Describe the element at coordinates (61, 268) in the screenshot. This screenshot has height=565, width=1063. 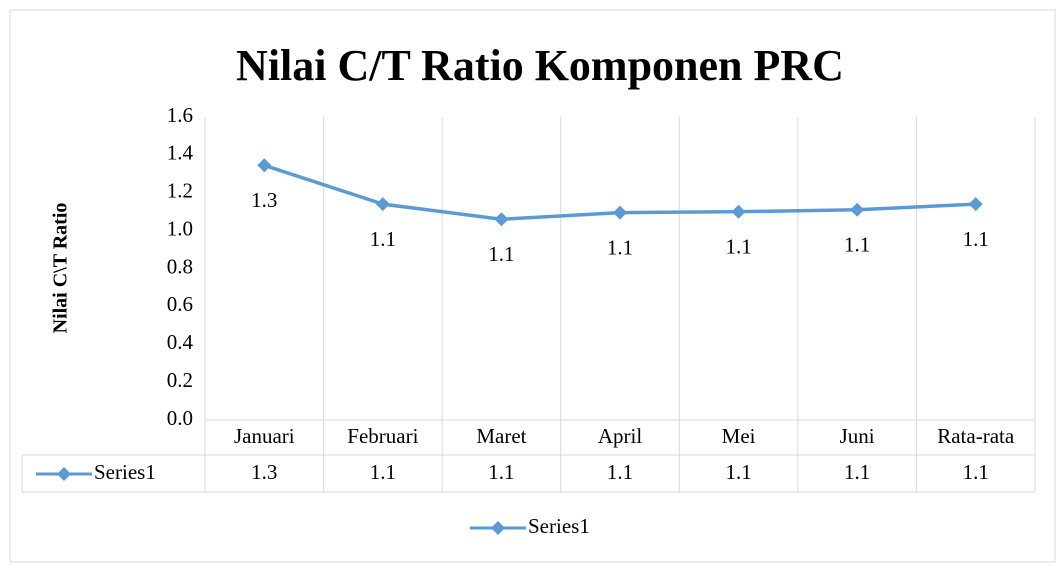
I see `y-axis-title: Nilai C\T Ratio` at that location.